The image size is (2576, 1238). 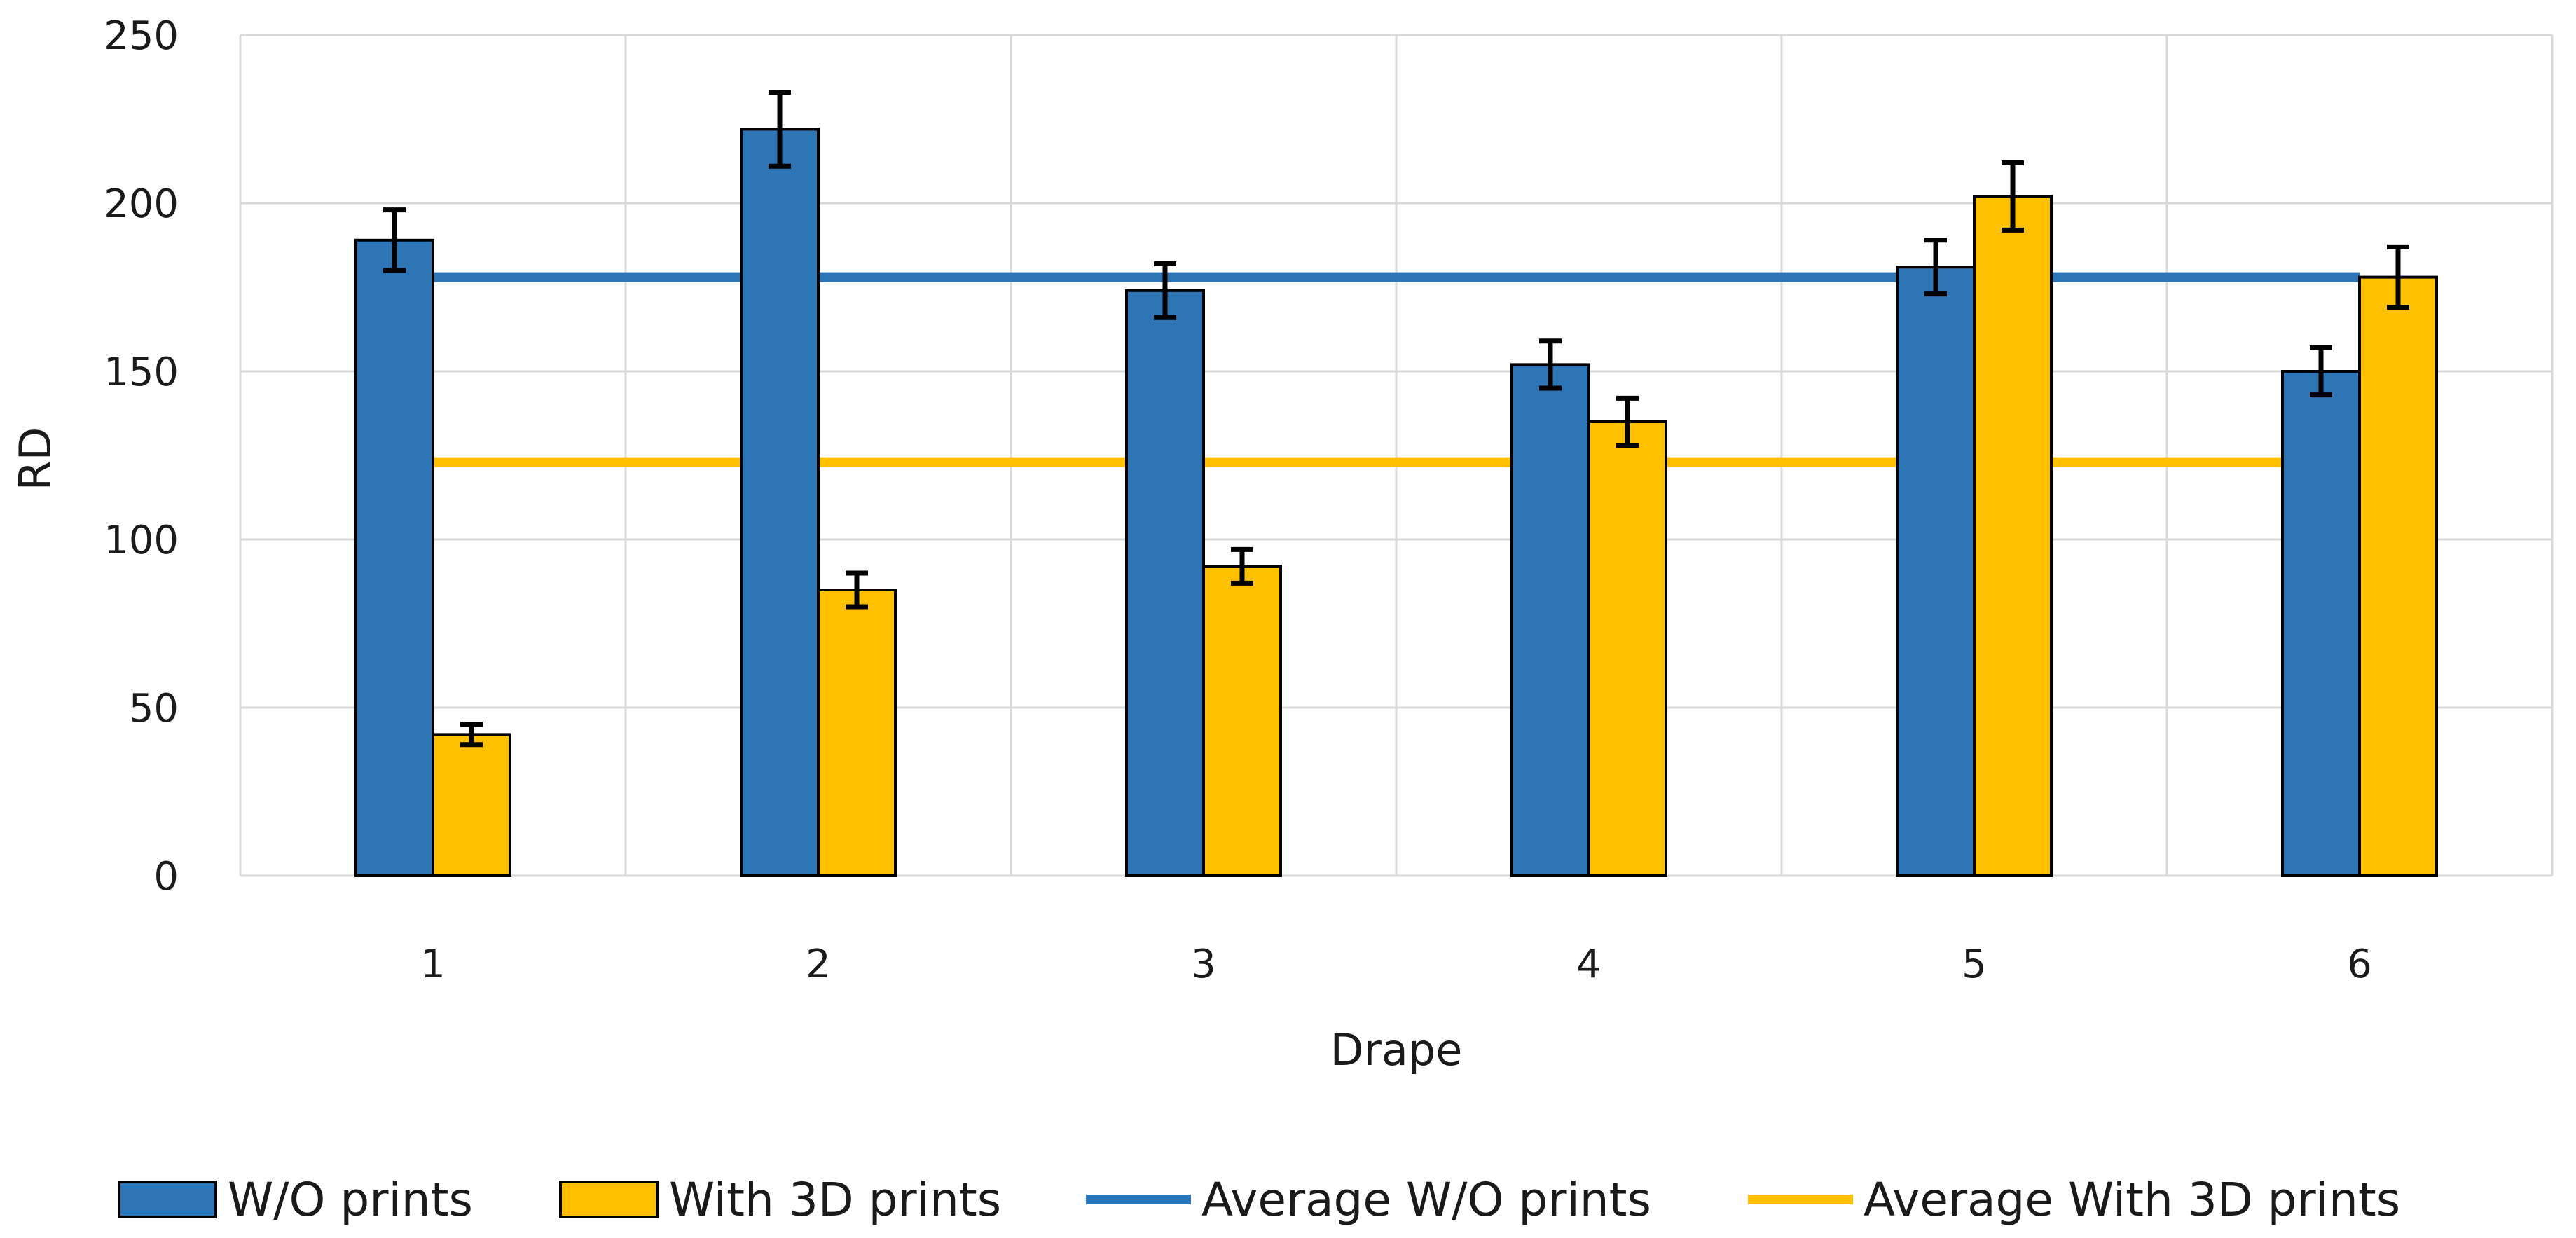 What do you see at coordinates (35, 459) in the screenshot?
I see `y-axis-title: RD` at bounding box center [35, 459].